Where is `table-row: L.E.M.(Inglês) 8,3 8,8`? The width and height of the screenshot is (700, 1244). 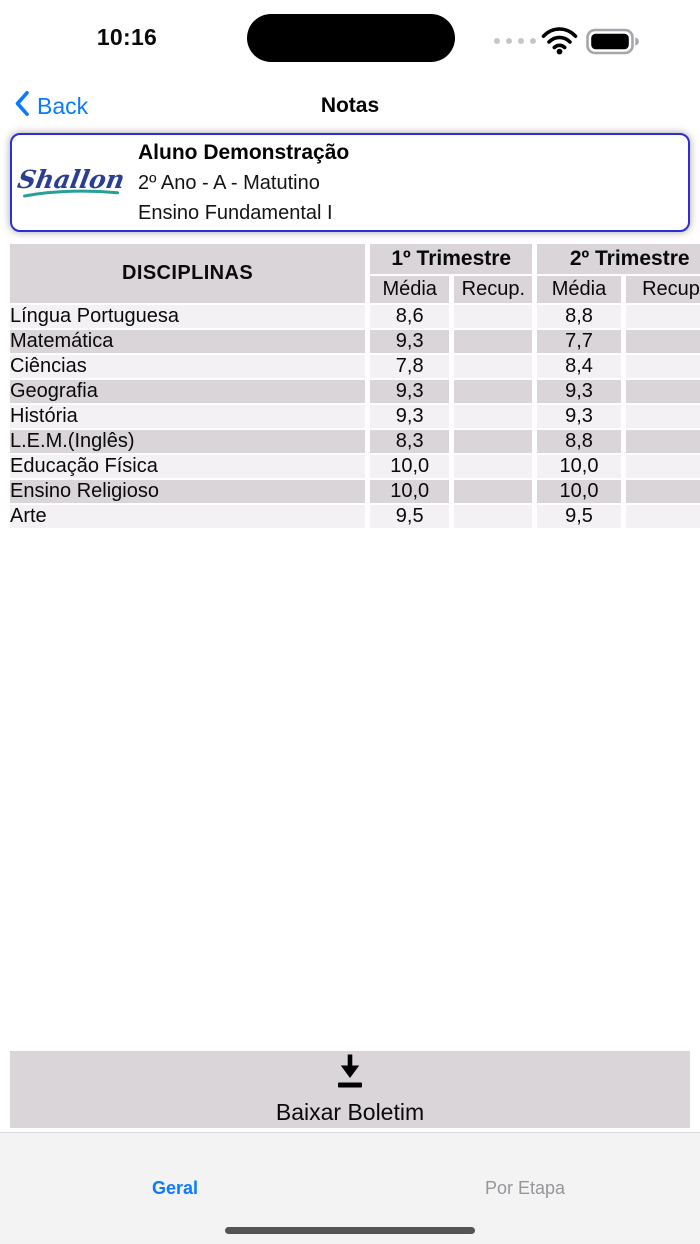
table-row: L.E.M.(Inglês) 8,3 8,8 is located at coordinates (355, 441).